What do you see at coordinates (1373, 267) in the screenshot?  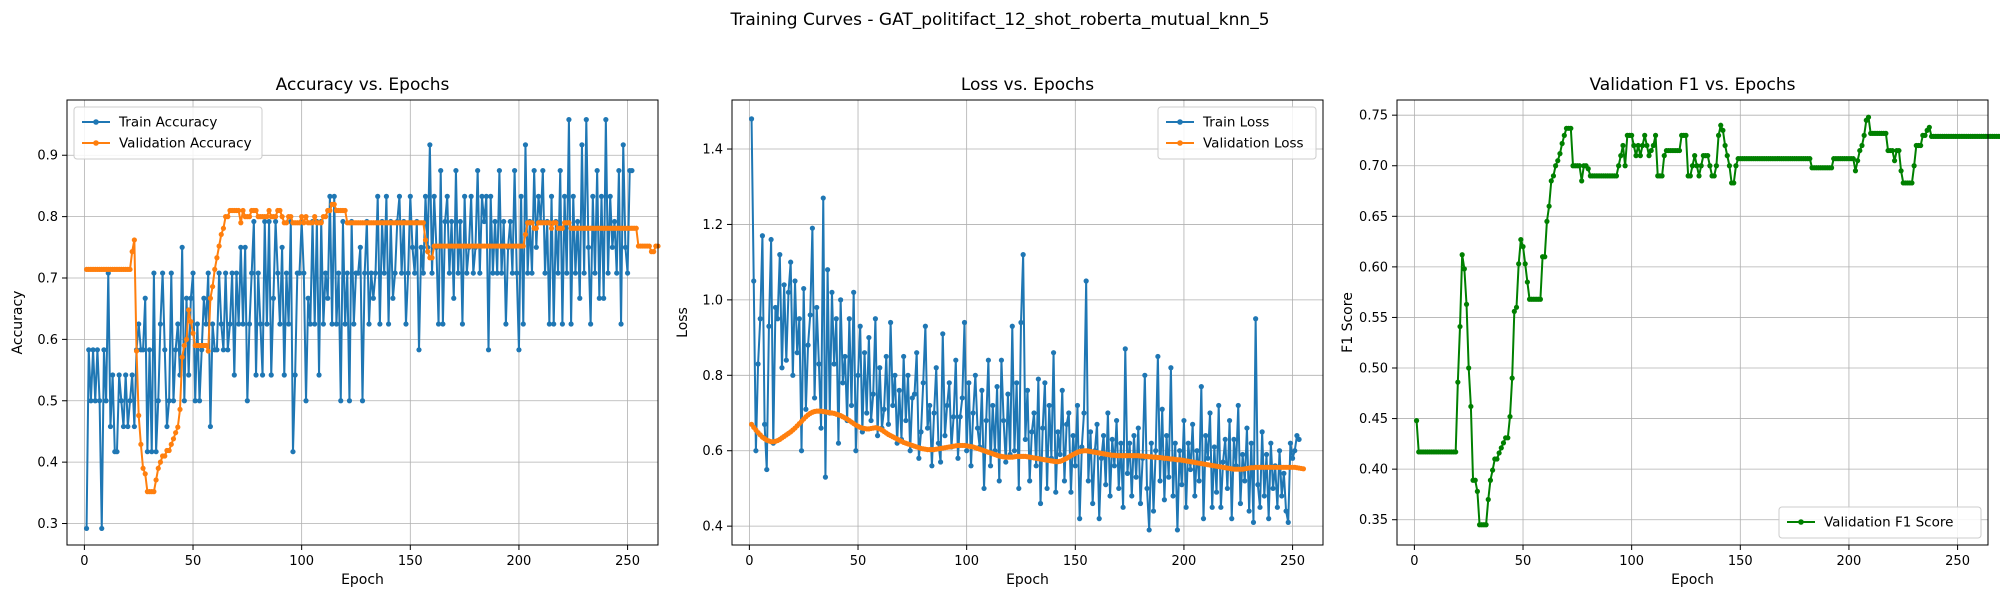 I see `y-tick-label: 0.60` at bounding box center [1373, 267].